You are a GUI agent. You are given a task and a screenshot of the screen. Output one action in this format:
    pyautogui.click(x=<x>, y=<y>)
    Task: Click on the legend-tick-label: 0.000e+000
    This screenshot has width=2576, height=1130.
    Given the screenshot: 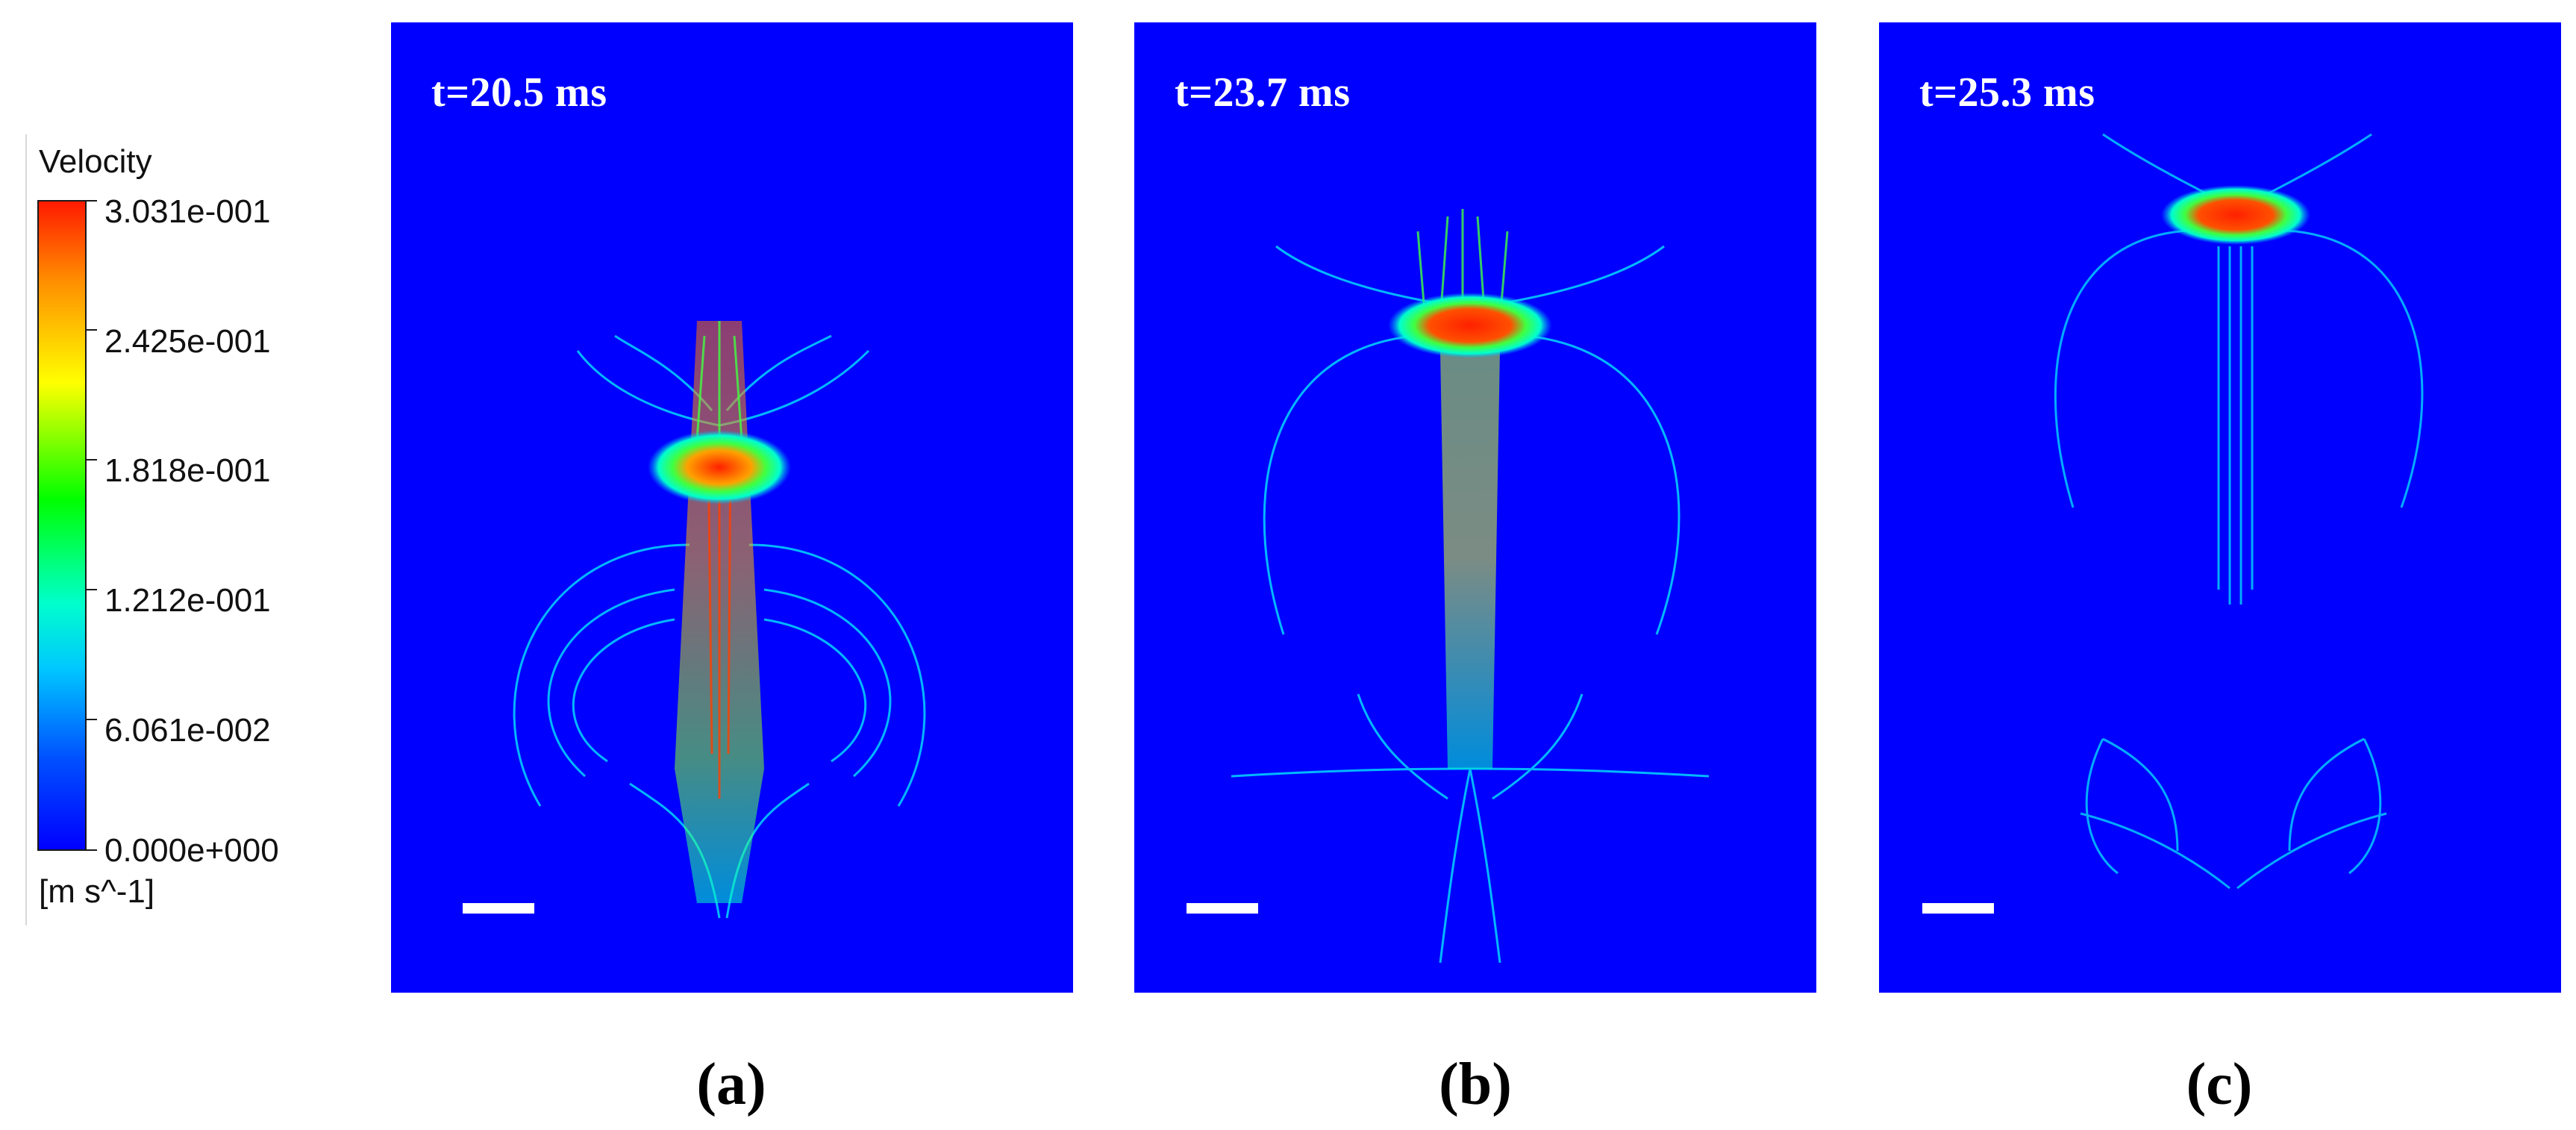 What is the action you would take?
    pyautogui.click(x=191, y=850)
    